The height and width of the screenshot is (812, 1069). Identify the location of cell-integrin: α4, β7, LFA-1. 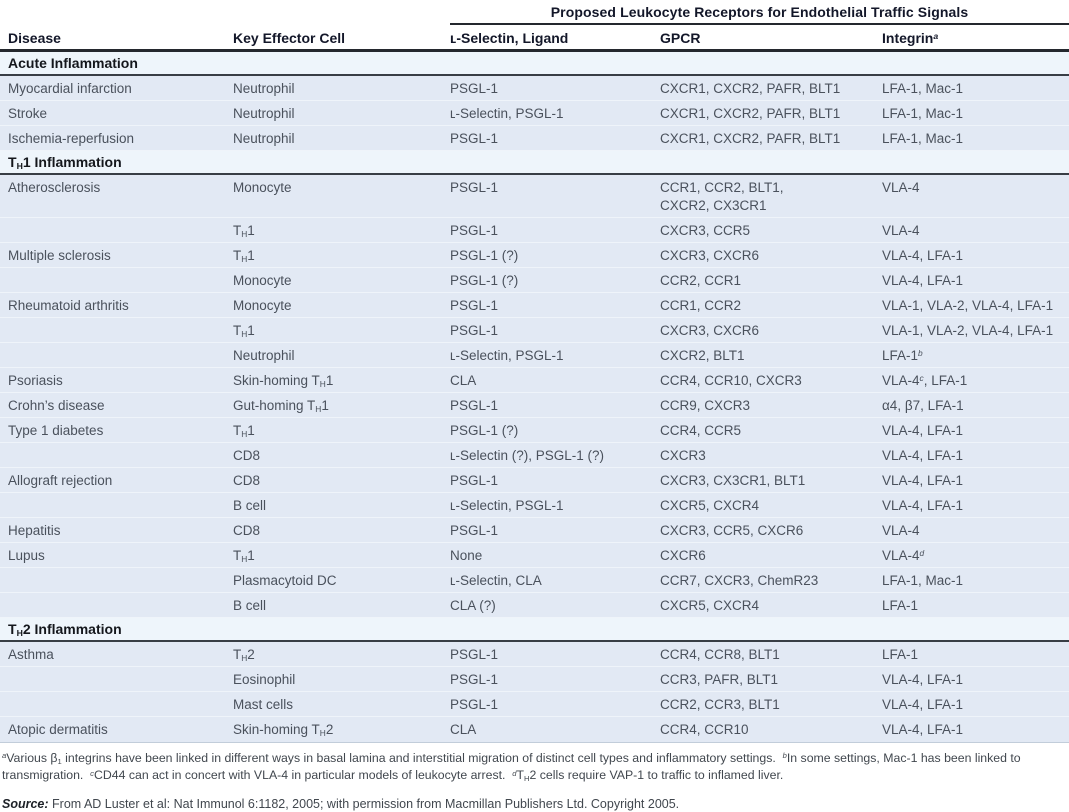
(923, 405).